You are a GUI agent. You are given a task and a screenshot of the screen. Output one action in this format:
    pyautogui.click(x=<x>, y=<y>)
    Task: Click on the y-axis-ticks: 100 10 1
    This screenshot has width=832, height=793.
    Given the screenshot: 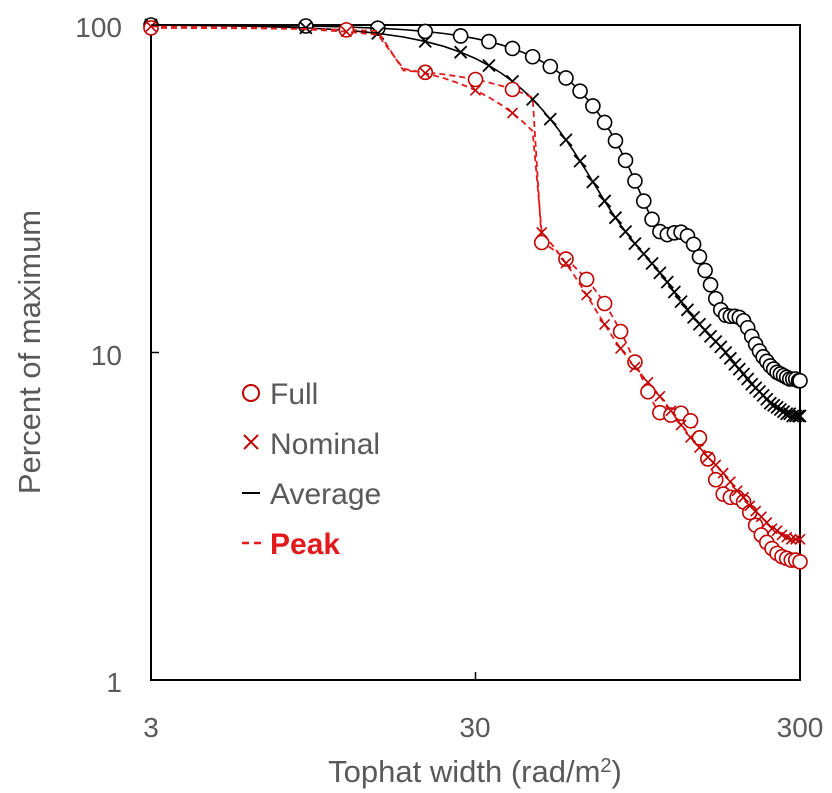 What is the action you would take?
    pyautogui.click(x=98, y=355)
    